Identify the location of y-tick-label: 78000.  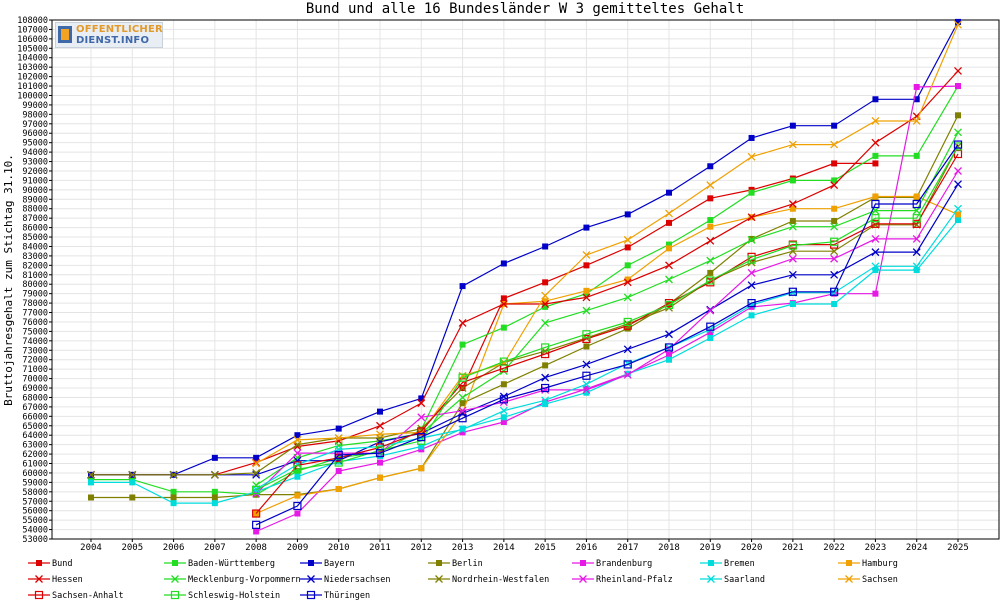
(35, 304).